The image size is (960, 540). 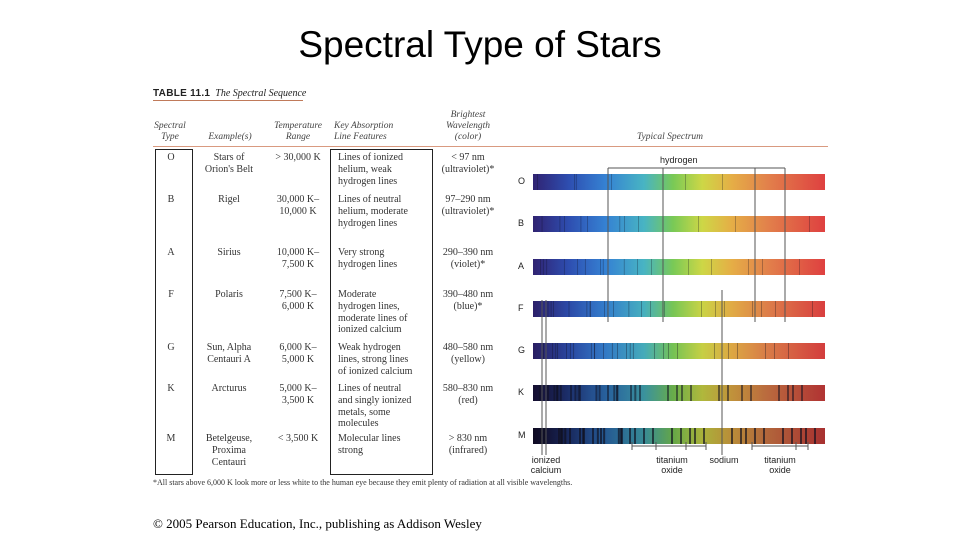 What do you see at coordinates (468, 388) in the screenshot?
I see `wavelength-cell-line: 580–830 nm` at bounding box center [468, 388].